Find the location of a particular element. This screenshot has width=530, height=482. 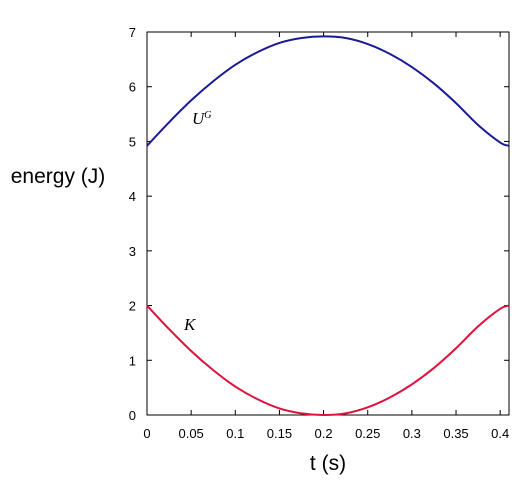

x-tick-label: 0.1 is located at coordinates (235, 433).